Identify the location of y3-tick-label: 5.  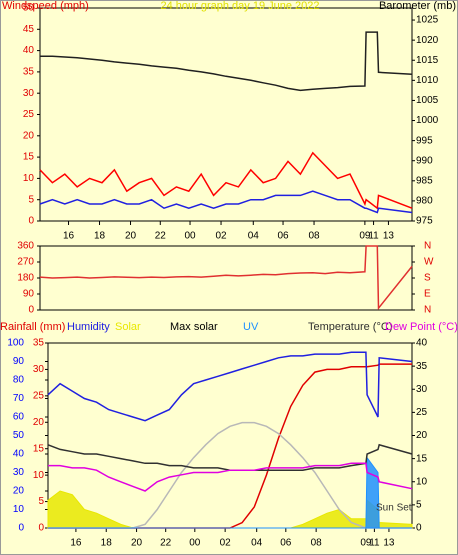
(41, 501).